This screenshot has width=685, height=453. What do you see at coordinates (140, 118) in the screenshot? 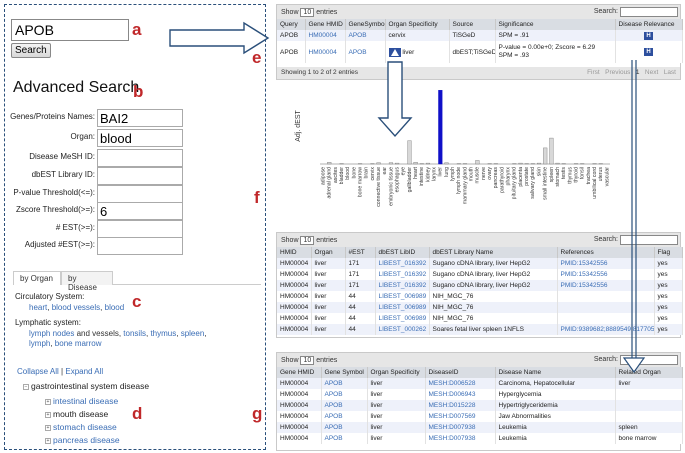
I see `form-field-input: BAI2` at bounding box center [140, 118].